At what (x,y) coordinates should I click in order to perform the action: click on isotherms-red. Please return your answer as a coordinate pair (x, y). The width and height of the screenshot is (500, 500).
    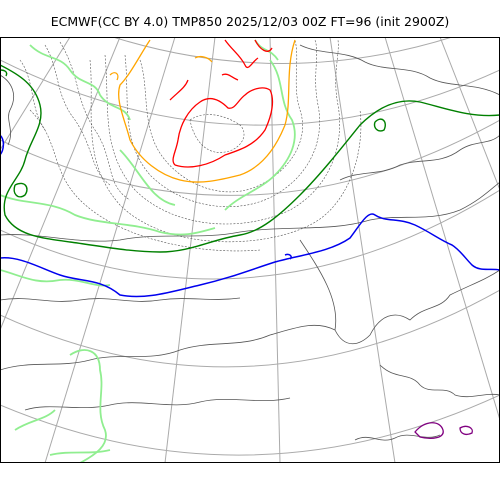
    Looking at the image, I should click on (221, 103).